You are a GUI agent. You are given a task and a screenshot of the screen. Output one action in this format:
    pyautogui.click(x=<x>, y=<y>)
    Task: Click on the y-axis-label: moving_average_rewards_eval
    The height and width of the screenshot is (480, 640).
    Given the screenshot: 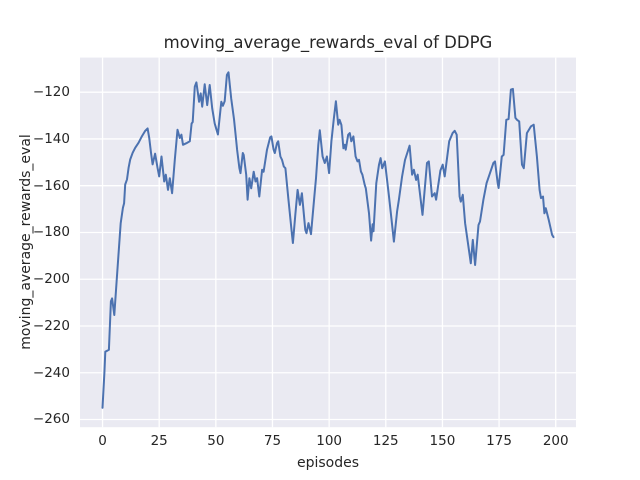 What is the action you would take?
    pyautogui.click(x=26, y=242)
    